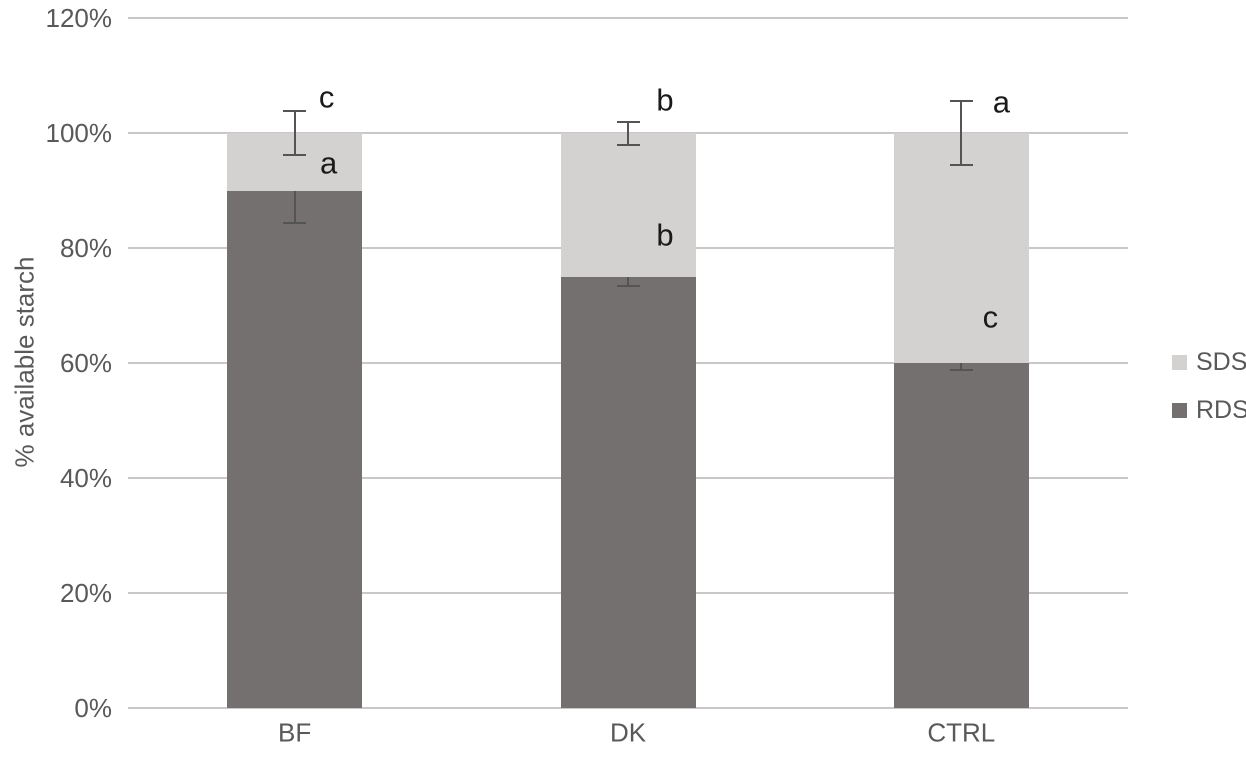  What do you see at coordinates (665, 235) in the screenshot?
I see `annotation-letter-dk-3: b` at bounding box center [665, 235].